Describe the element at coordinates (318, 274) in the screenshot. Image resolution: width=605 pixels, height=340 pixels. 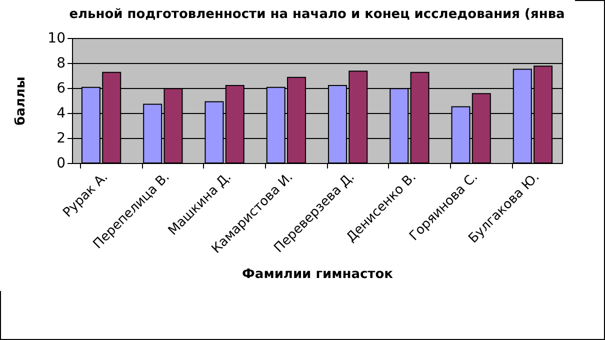
I see `x-axis-title: Фамилии гимнасток` at that location.